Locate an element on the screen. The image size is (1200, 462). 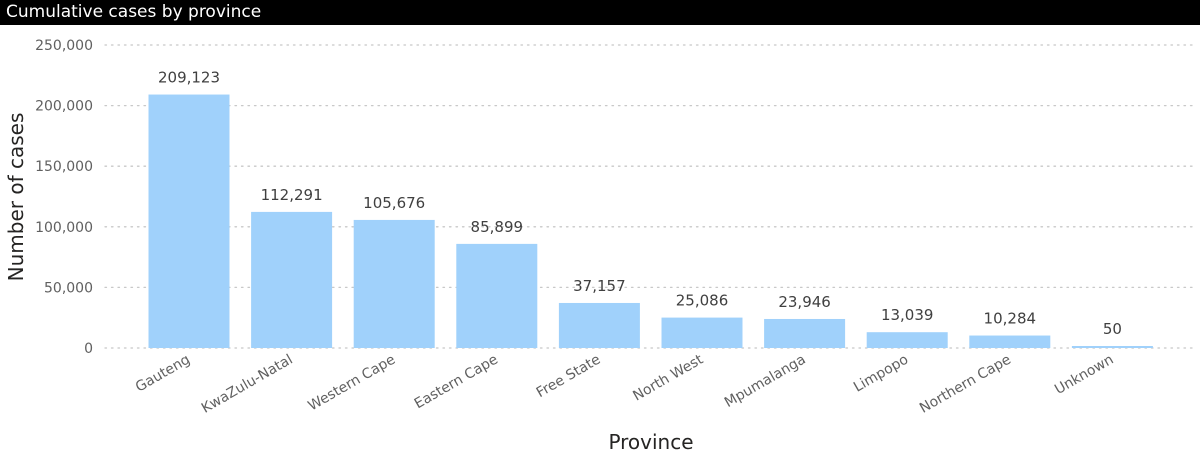
y-tick-label: 200,000 is located at coordinates (64, 107).